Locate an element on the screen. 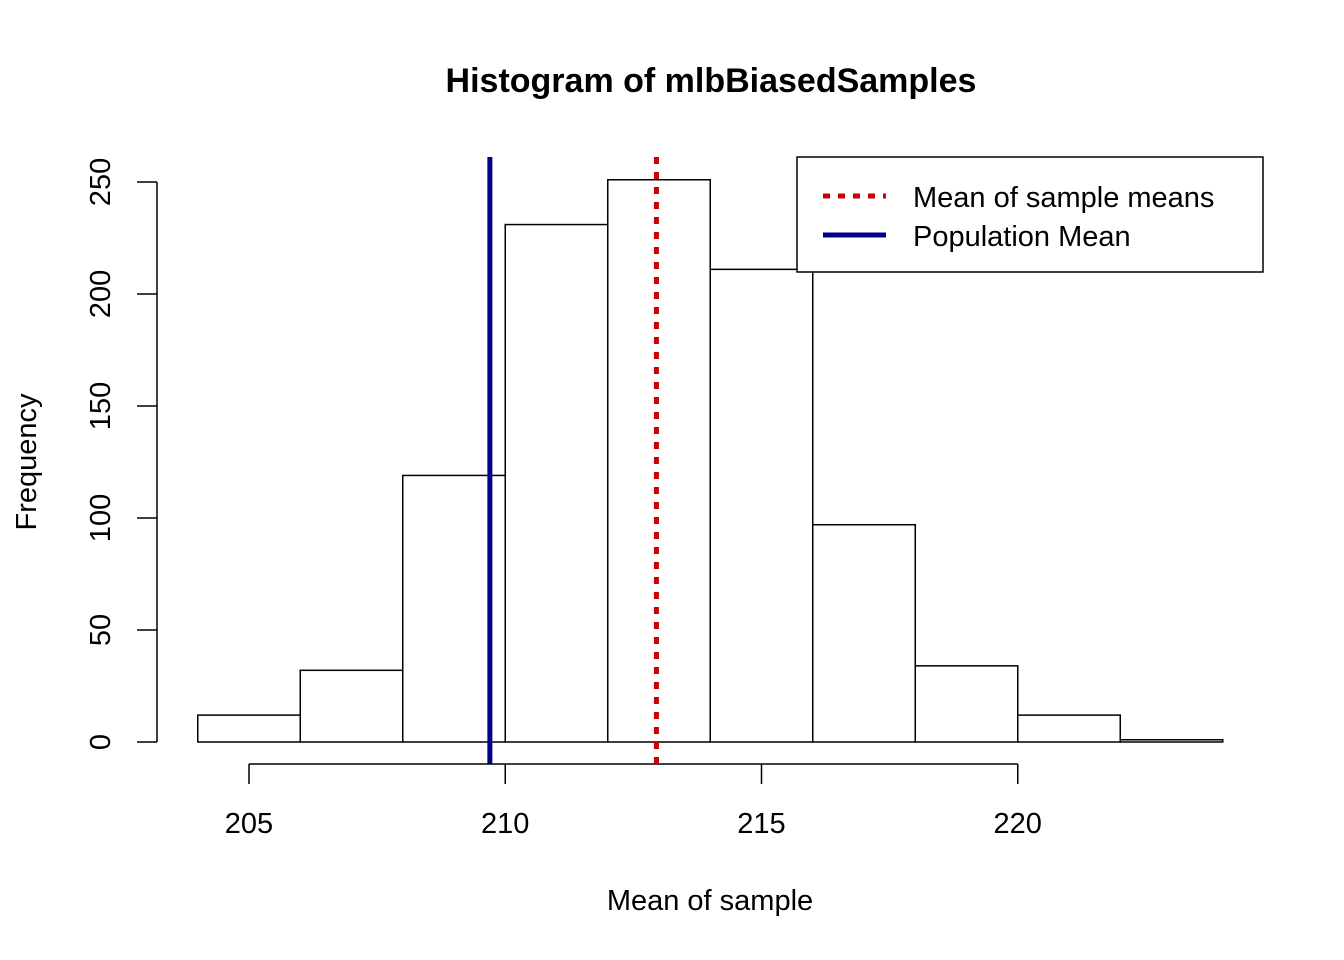 Image resolution: width=1344 pixels, height=960 pixels. y-tick-label: 200 is located at coordinates (101, 294).